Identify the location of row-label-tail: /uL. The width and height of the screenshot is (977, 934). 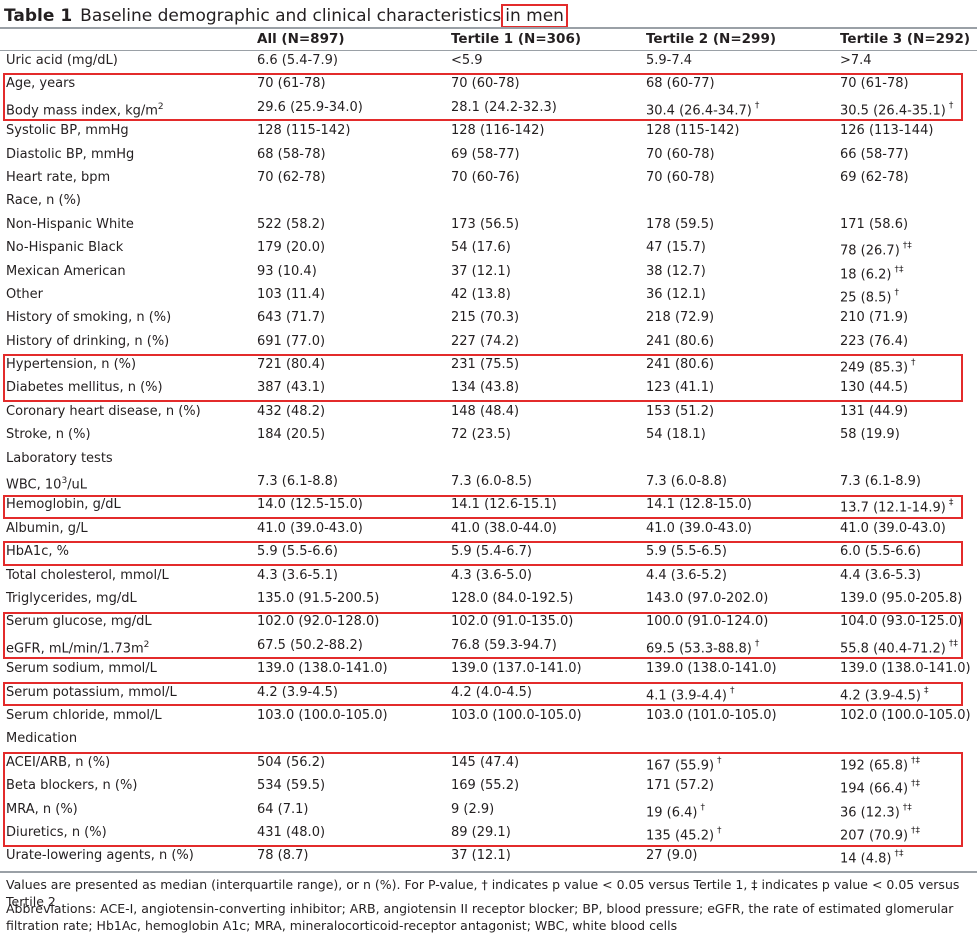
(77, 485).